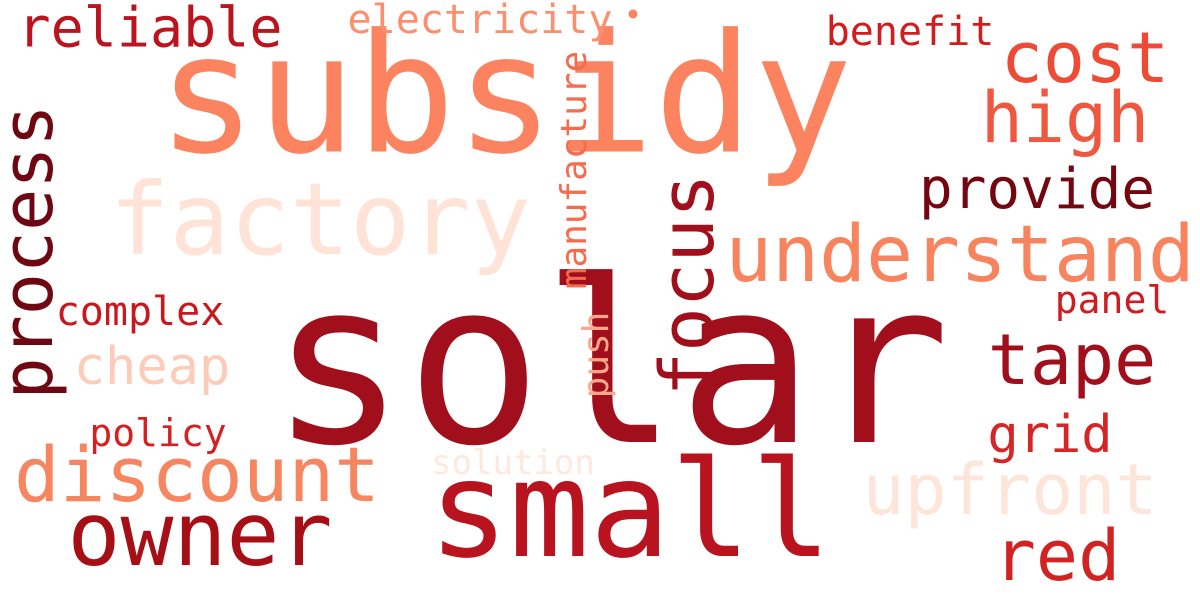 This screenshot has height=600, width=1200. Describe the element at coordinates (150, 30) in the screenshot. I see `word-reliable: reliable` at that location.